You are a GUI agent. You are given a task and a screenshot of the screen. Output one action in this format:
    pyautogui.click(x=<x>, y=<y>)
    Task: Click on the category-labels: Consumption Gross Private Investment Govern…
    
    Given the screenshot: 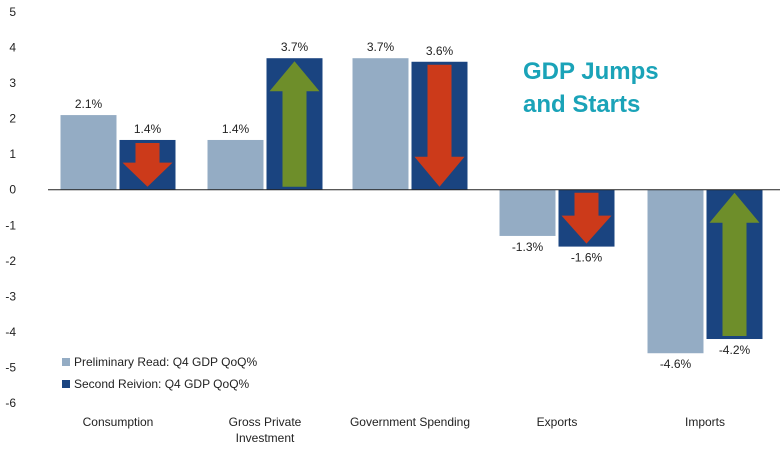 What is the action you would take?
    pyautogui.click(x=404, y=430)
    